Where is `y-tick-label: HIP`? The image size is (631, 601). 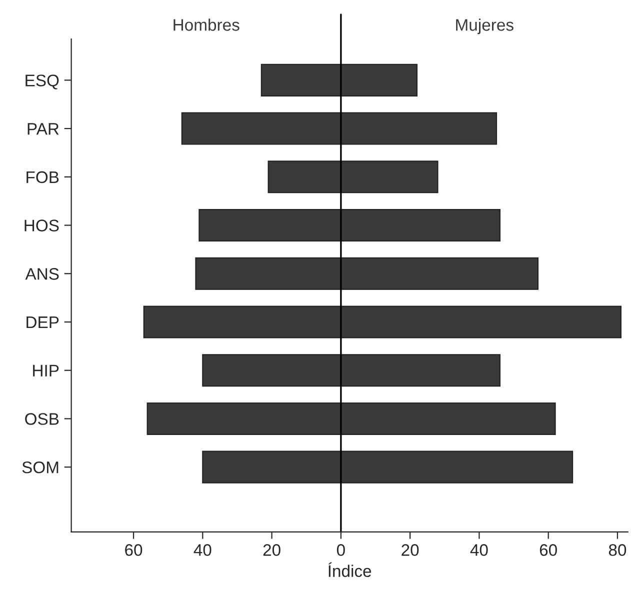 y-tick-label: HIP is located at coordinates (46, 370).